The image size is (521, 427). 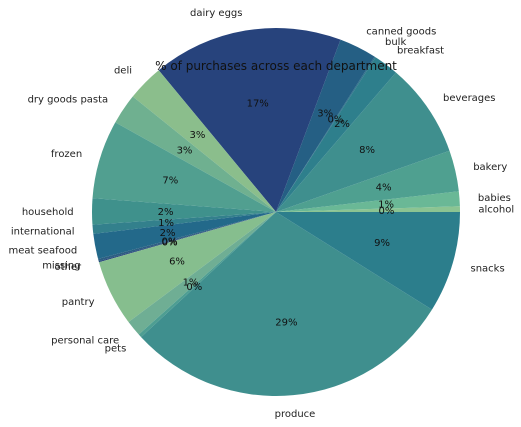 What do you see at coordinates (66, 154) in the screenshot?
I see `category-label: frozen` at bounding box center [66, 154].